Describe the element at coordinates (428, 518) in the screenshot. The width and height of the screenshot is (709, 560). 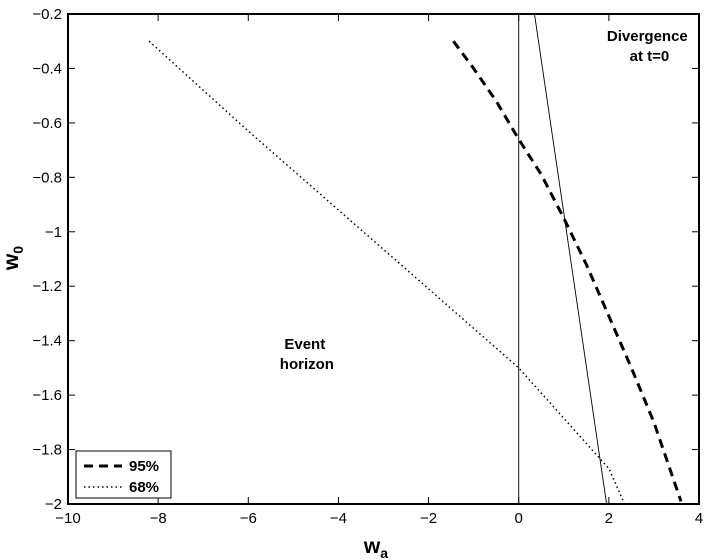
I see `x-tick-label: −2` at that location.